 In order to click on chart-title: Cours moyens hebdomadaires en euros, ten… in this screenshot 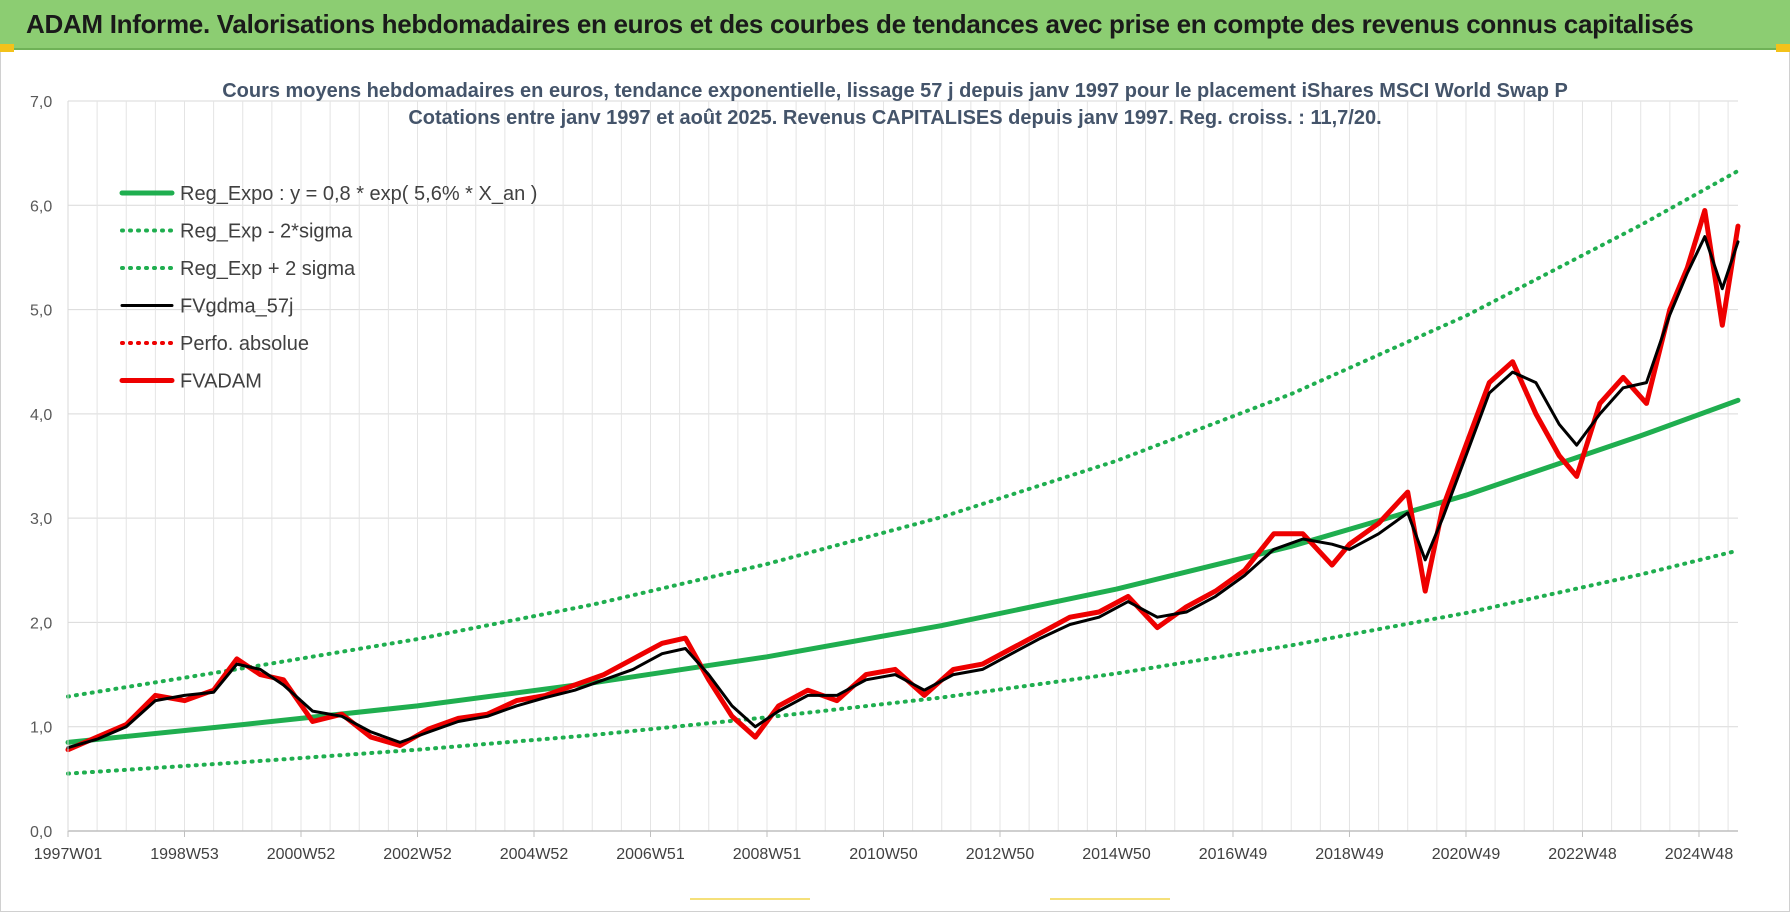, I will do `click(895, 91)`.